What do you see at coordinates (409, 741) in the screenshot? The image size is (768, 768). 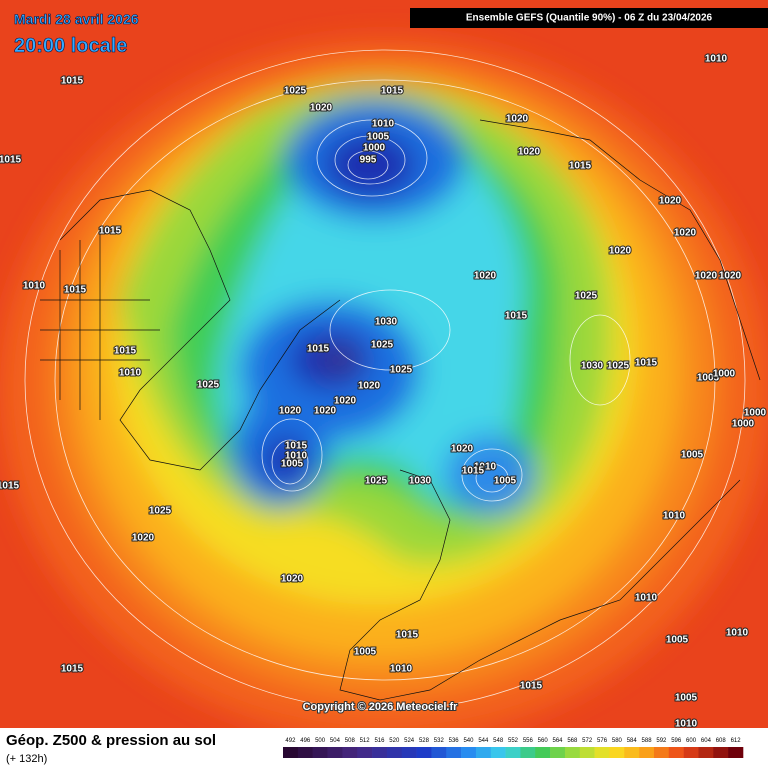 I see `scale-label: 524` at bounding box center [409, 741].